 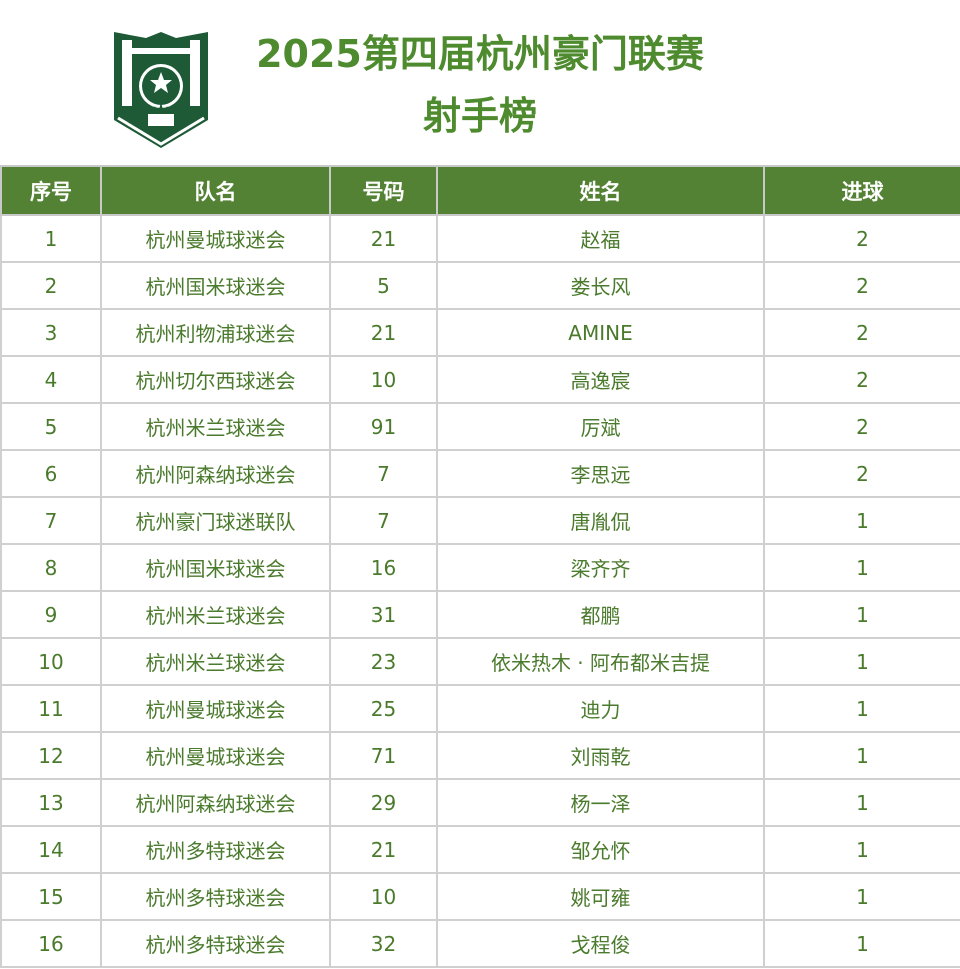 I want to click on cell-name: 李思远, so click(x=600, y=473).